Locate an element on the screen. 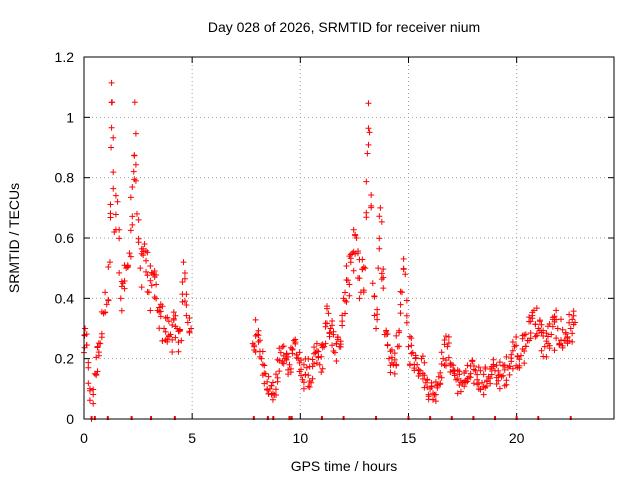  y-tick-label: 0.4 is located at coordinates (65, 298).